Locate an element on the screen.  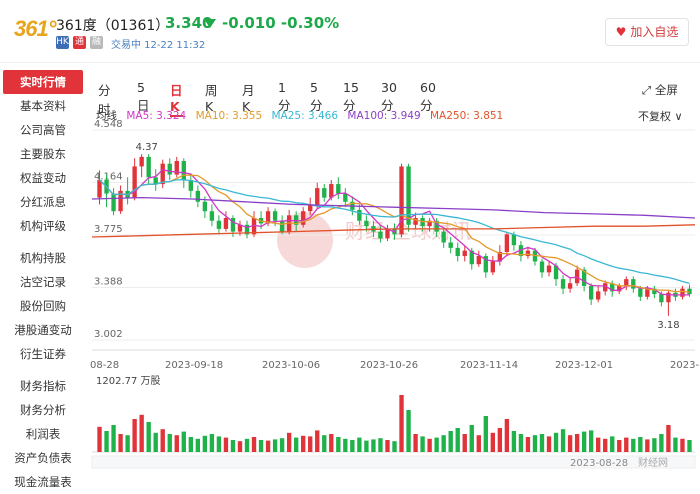
add-watchlist-button: ♥ 加入自选 is located at coordinates (647, 32).